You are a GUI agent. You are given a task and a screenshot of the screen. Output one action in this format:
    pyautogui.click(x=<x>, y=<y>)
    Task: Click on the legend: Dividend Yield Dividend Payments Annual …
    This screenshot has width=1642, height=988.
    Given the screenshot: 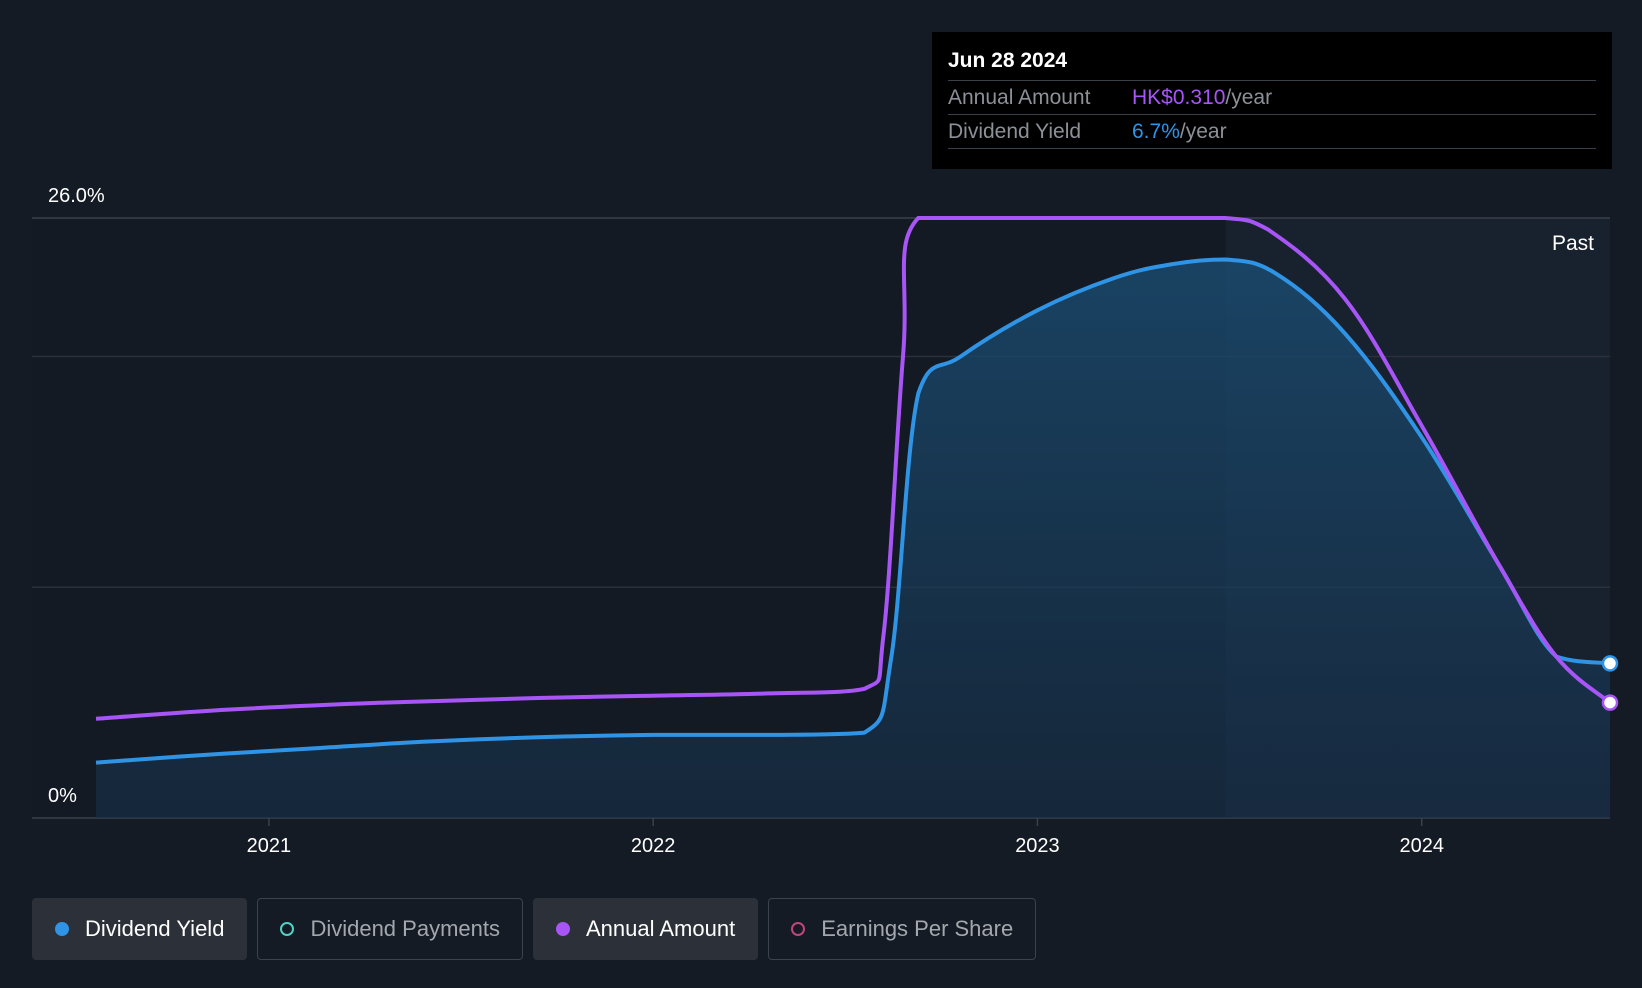 What is the action you would take?
    pyautogui.click(x=534, y=929)
    